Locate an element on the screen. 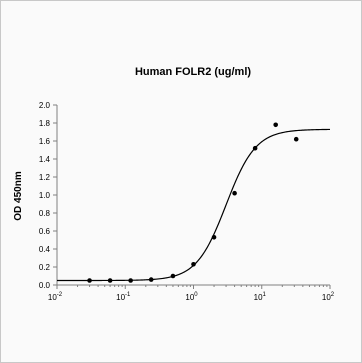 The height and width of the screenshot is (363, 362). y-tick-label: 1.0 is located at coordinates (45, 195).